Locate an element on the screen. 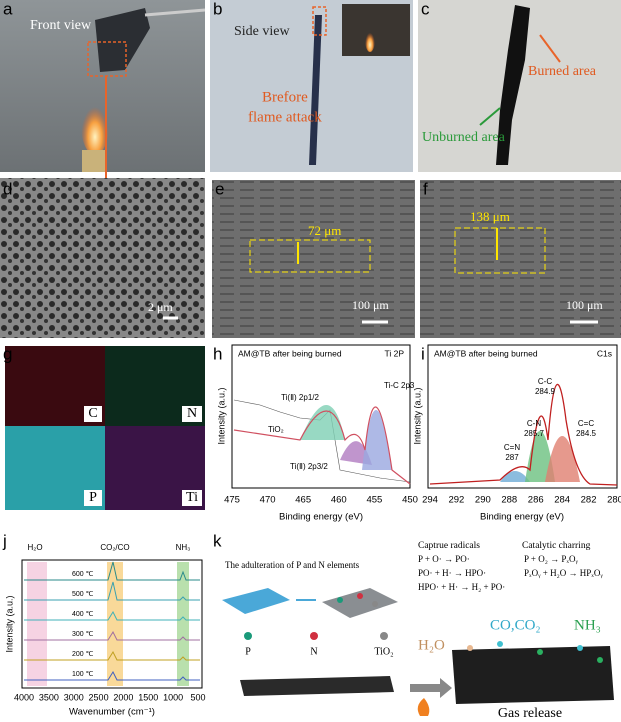 Image resolution: width=621 pixels, height=722 pixels. peak-label: C=N is located at coordinates (512, 447).